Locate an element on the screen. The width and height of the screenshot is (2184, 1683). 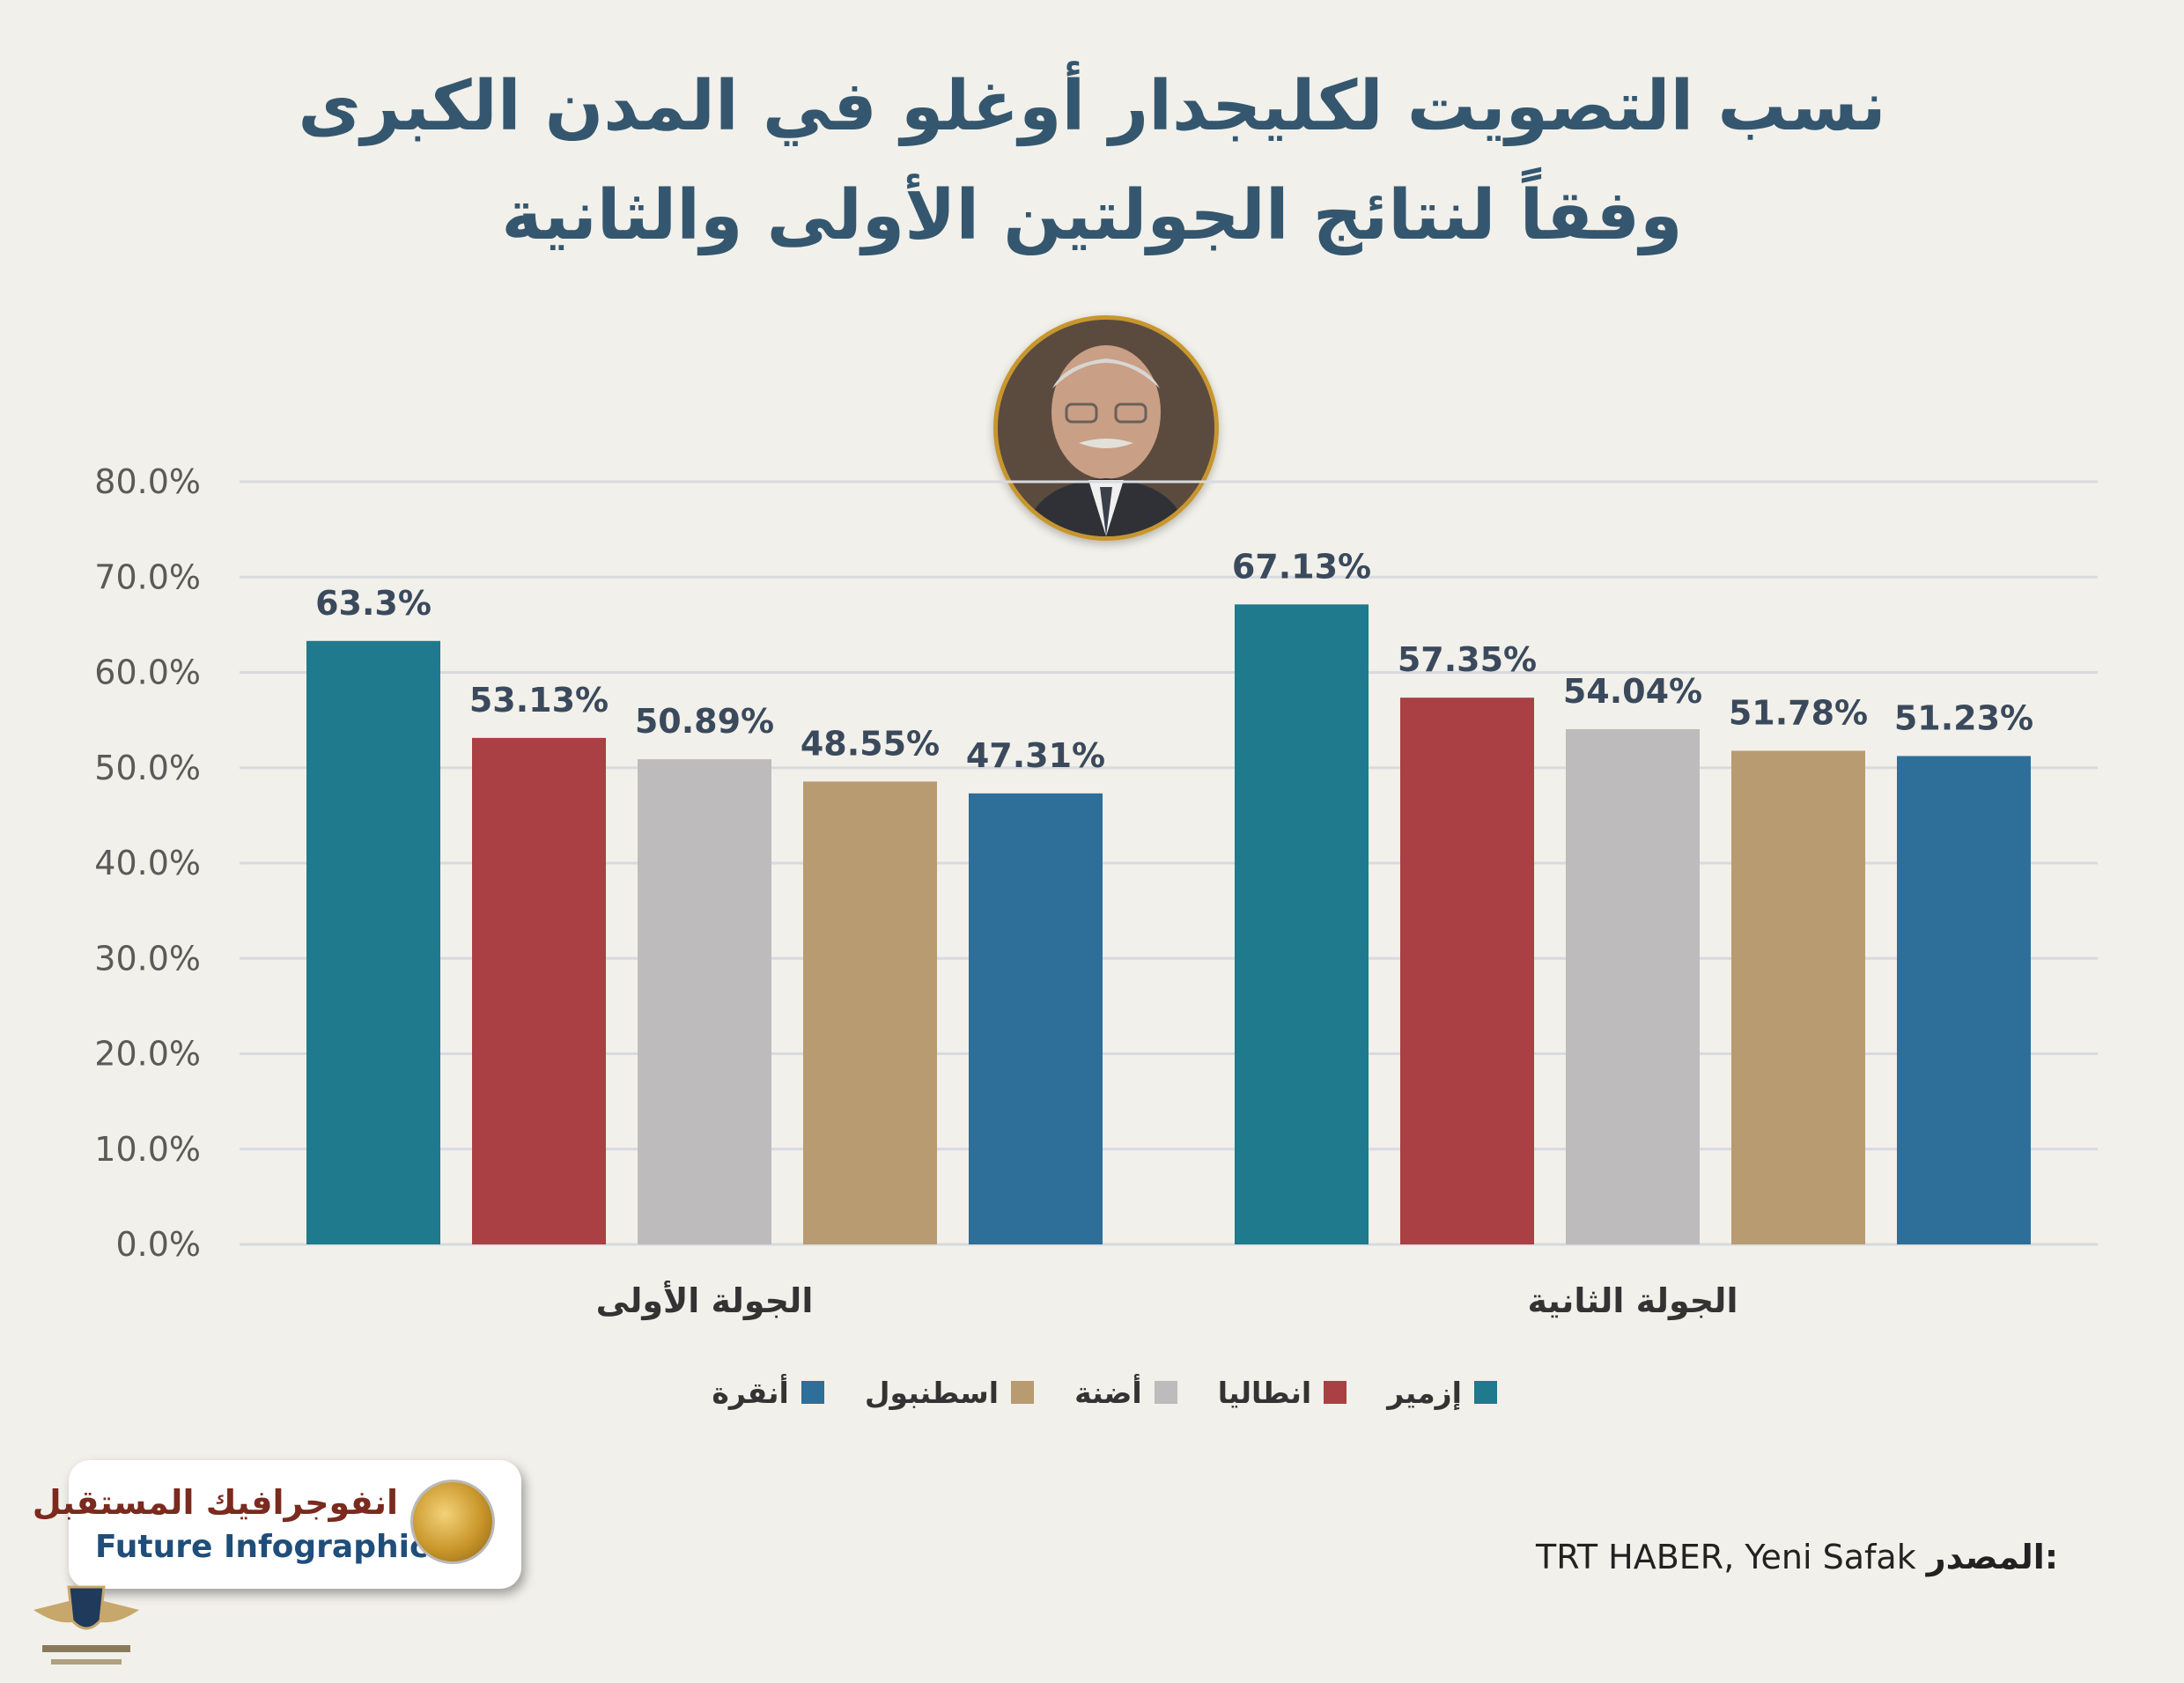
legend-swatch-adana is located at coordinates (1165, 1392).